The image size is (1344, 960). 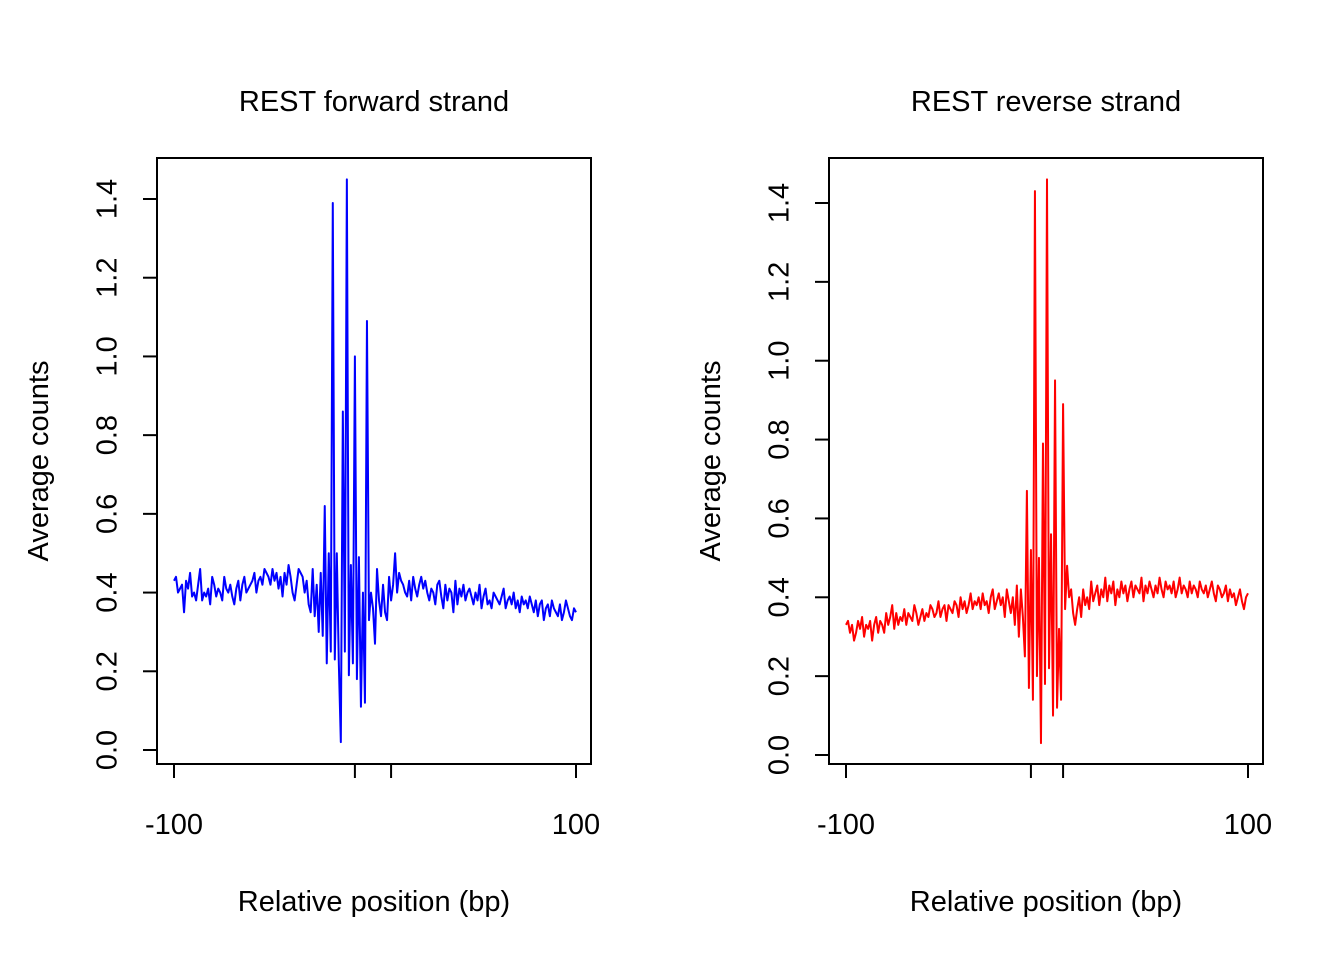 I want to click on chart-title: REST forward strand, so click(x=374, y=102).